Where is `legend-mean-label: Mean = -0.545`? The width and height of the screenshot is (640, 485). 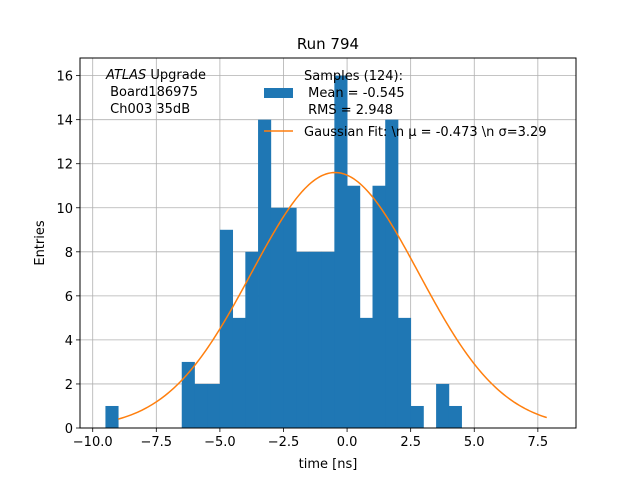
legend-mean-label: Mean = -0.545 is located at coordinates (354, 93).